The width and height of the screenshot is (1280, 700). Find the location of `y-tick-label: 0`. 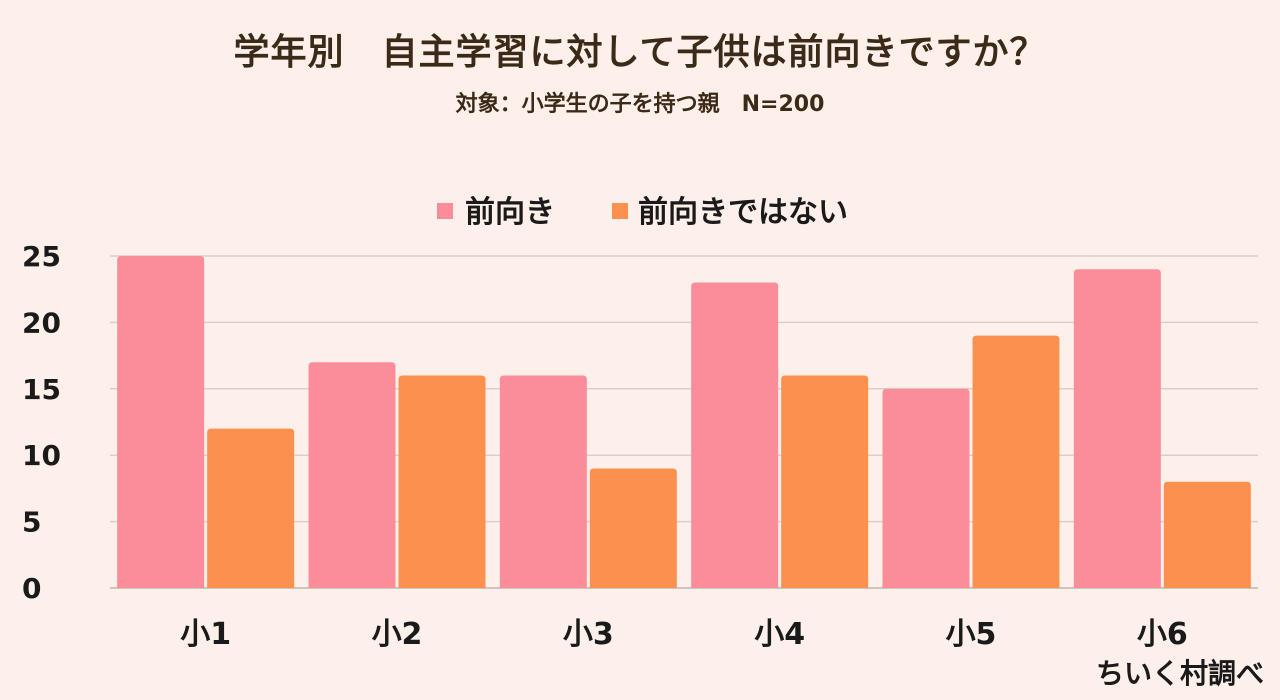

y-tick-label: 0 is located at coordinates (31, 588).